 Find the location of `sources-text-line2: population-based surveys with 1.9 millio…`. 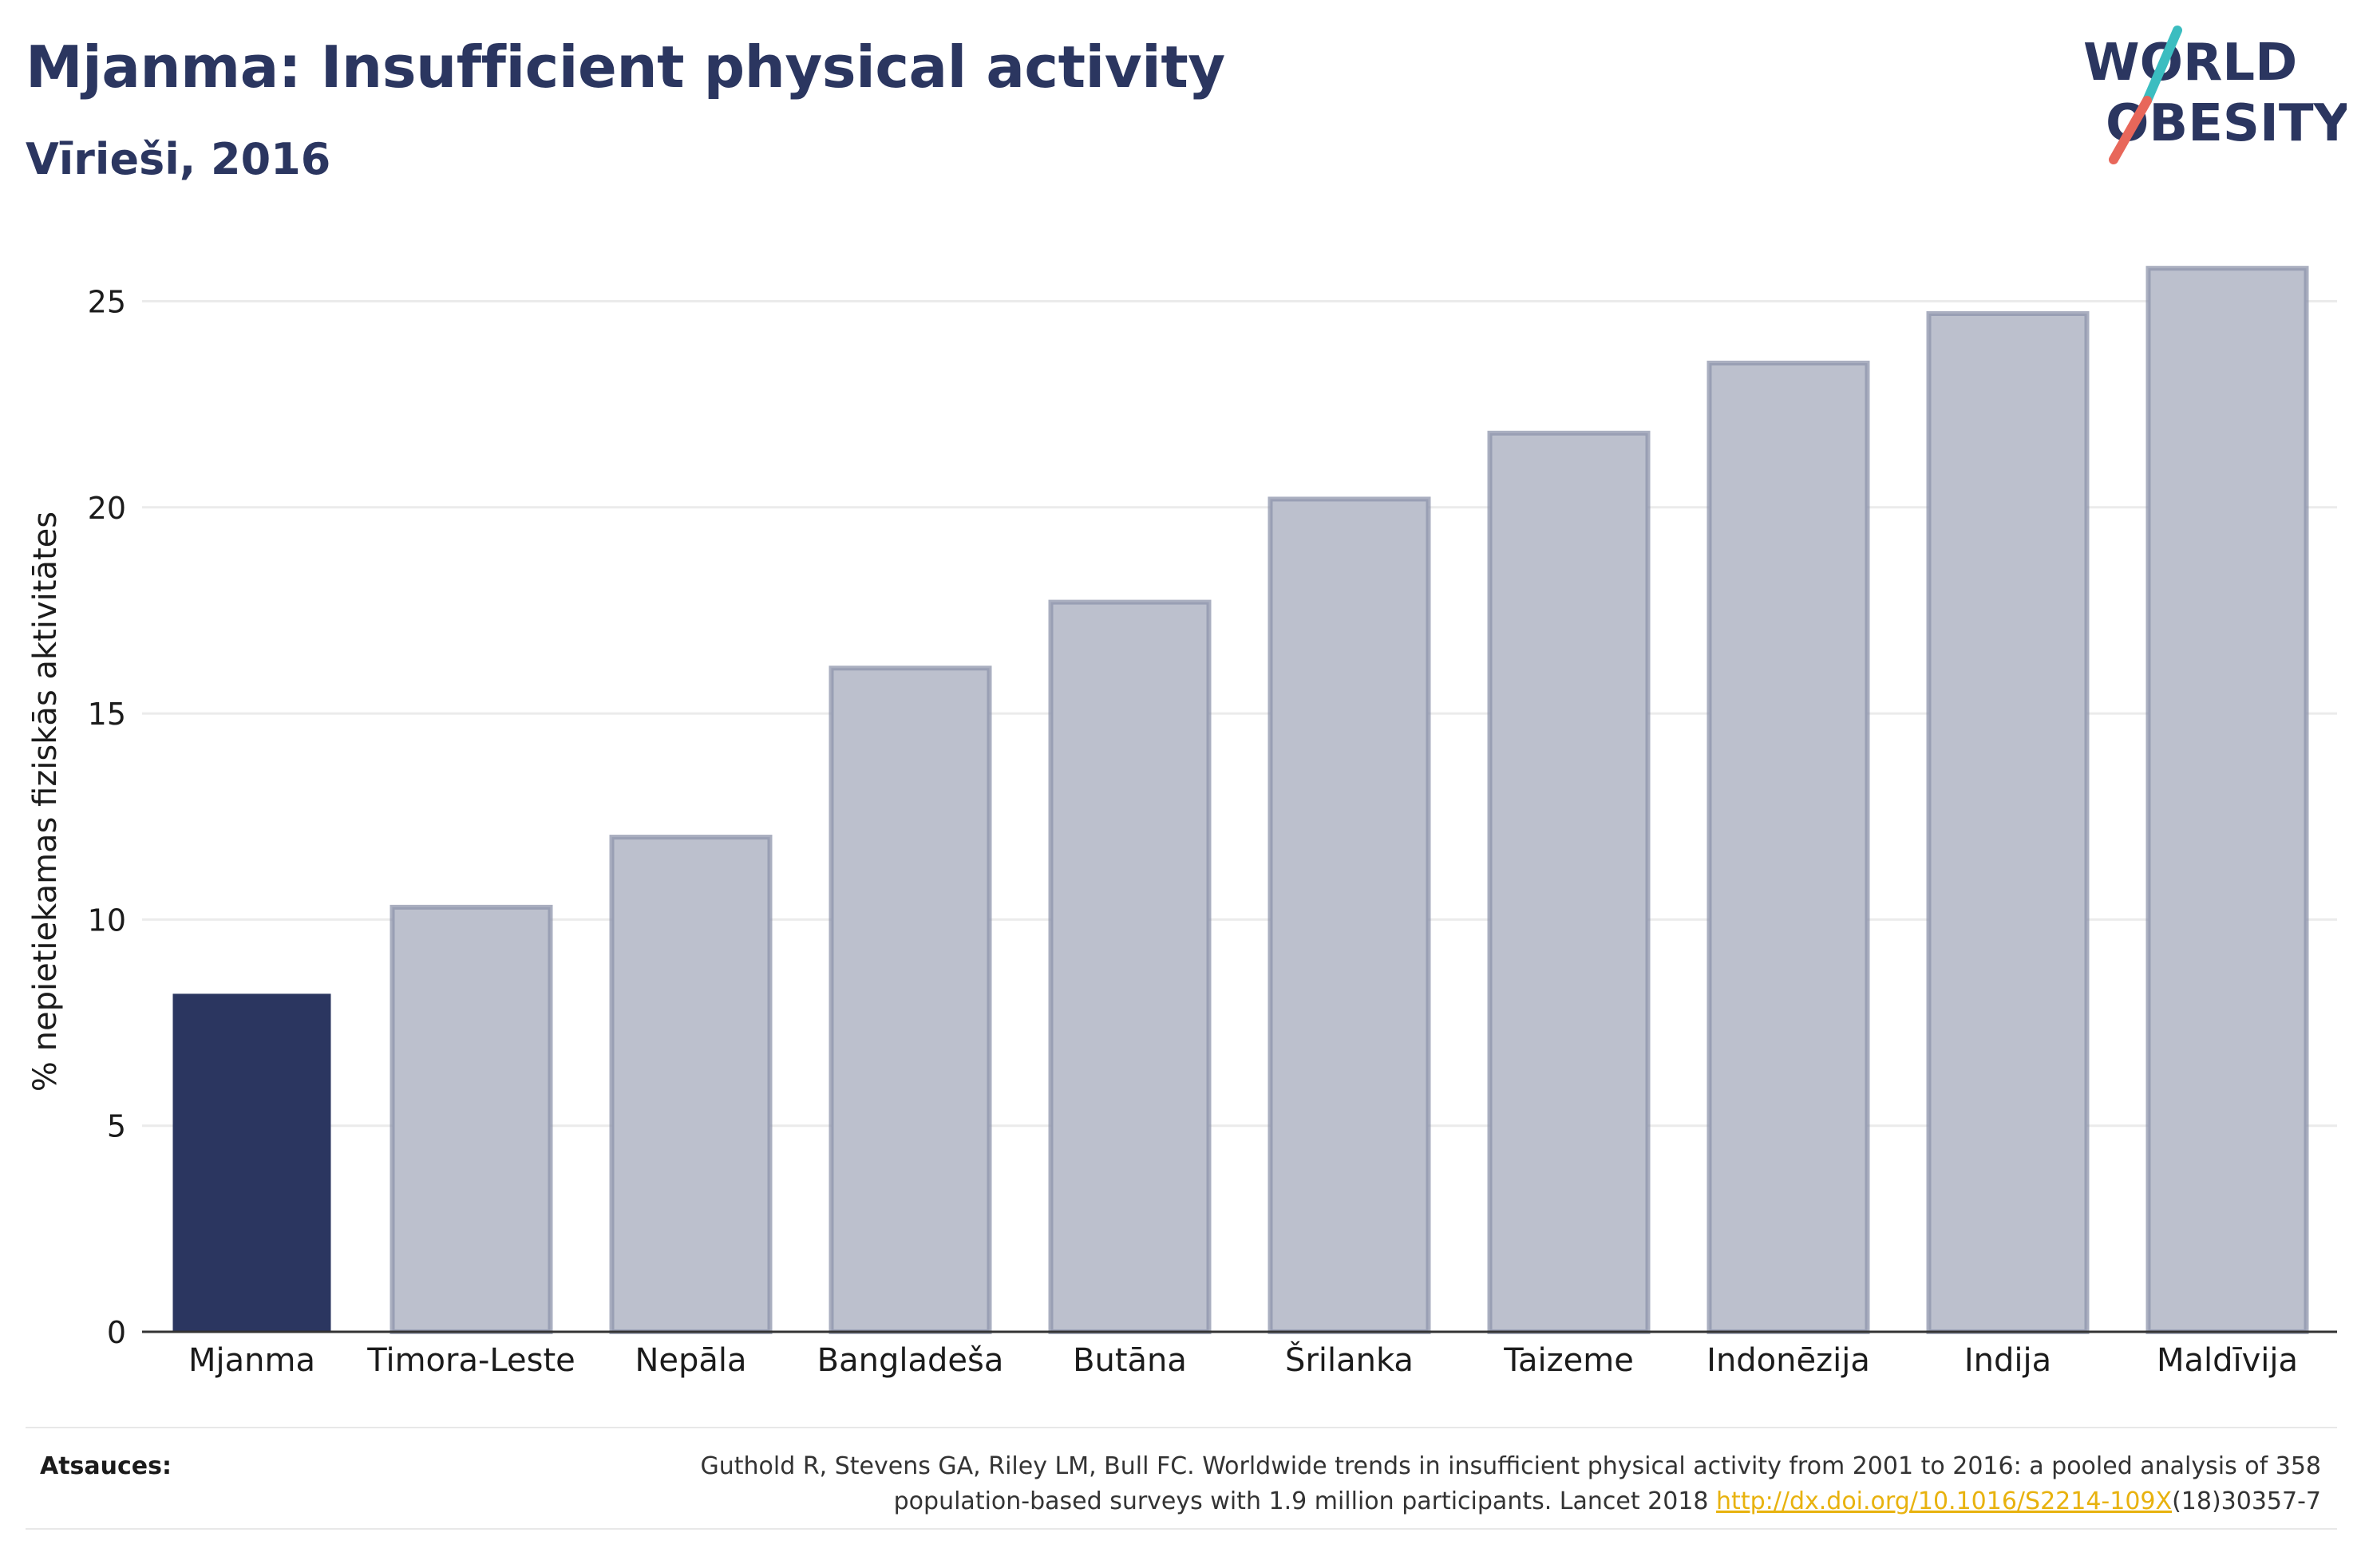

sources-text-line2: population-based surveys with 1.9 millio… is located at coordinates (1305, 1501).